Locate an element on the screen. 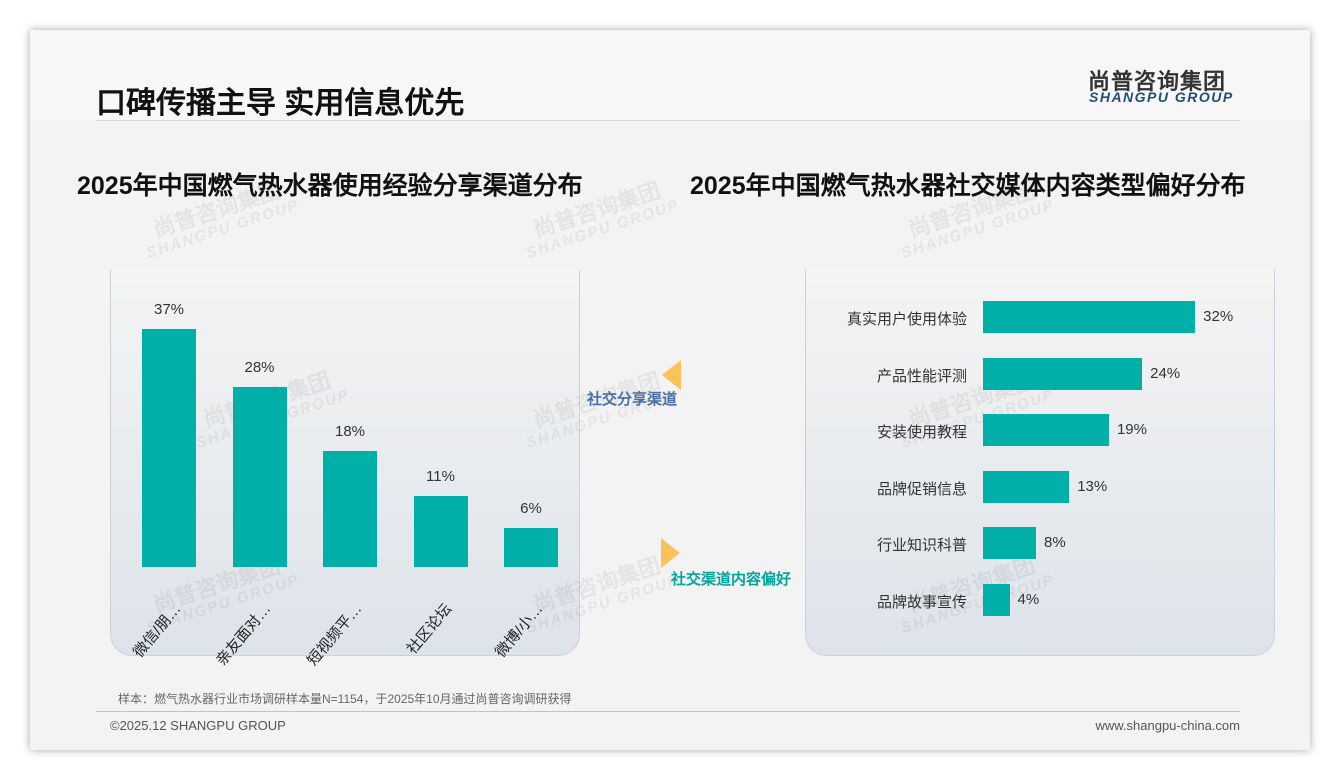  y-tick-label: 安装使用教程 is located at coordinates (921, 433).